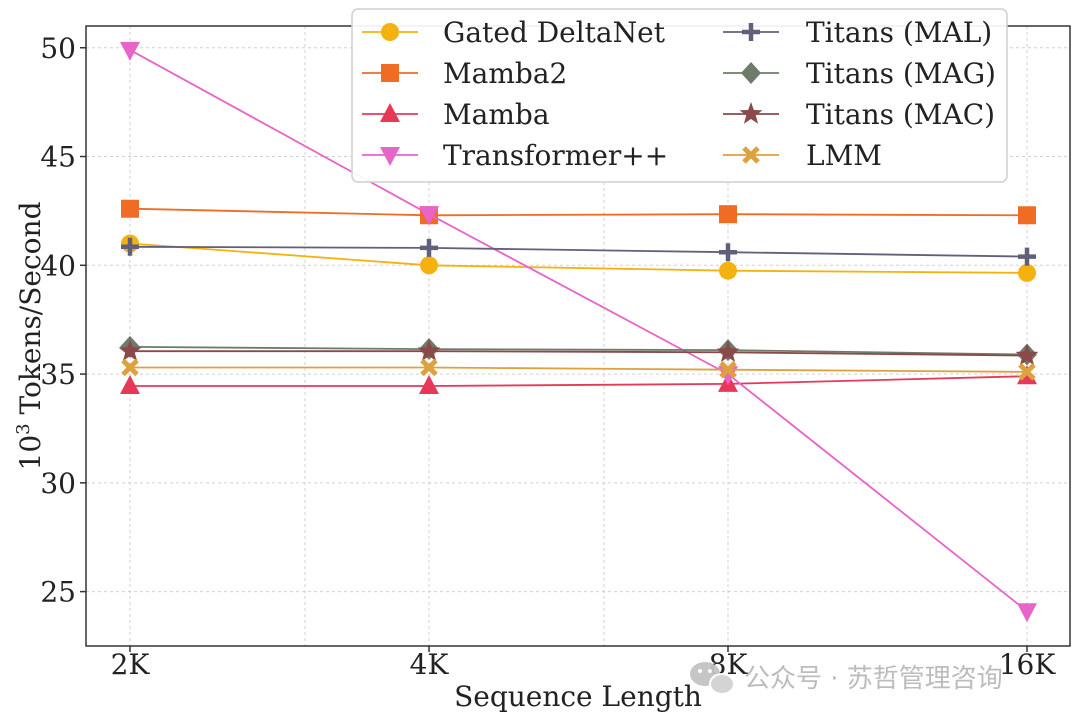 Image resolution: width=1080 pixels, height=720 pixels. I want to click on legend-entry: Gated DeltaNet, so click(514, 32).